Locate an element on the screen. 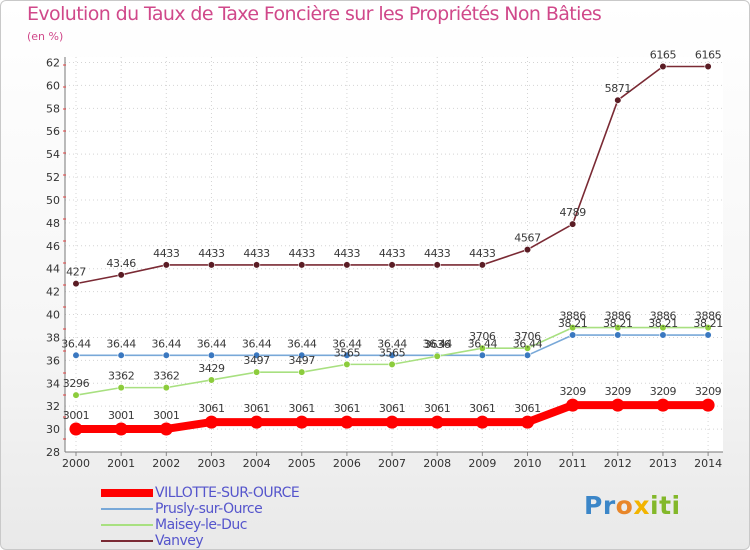 Image resolution: width=750 pixels, height=550 pixels. data-label-maisey-le-duc: 3565 is located at coordinates (347, 352).